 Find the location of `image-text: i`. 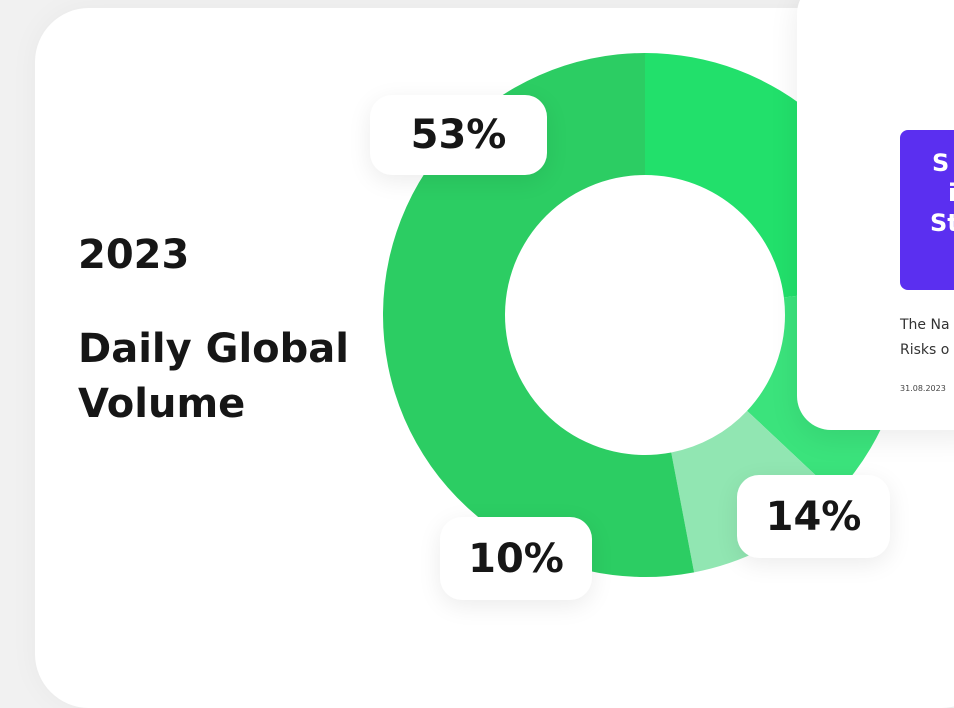

image-text: i is located at coordinates (951, 193).